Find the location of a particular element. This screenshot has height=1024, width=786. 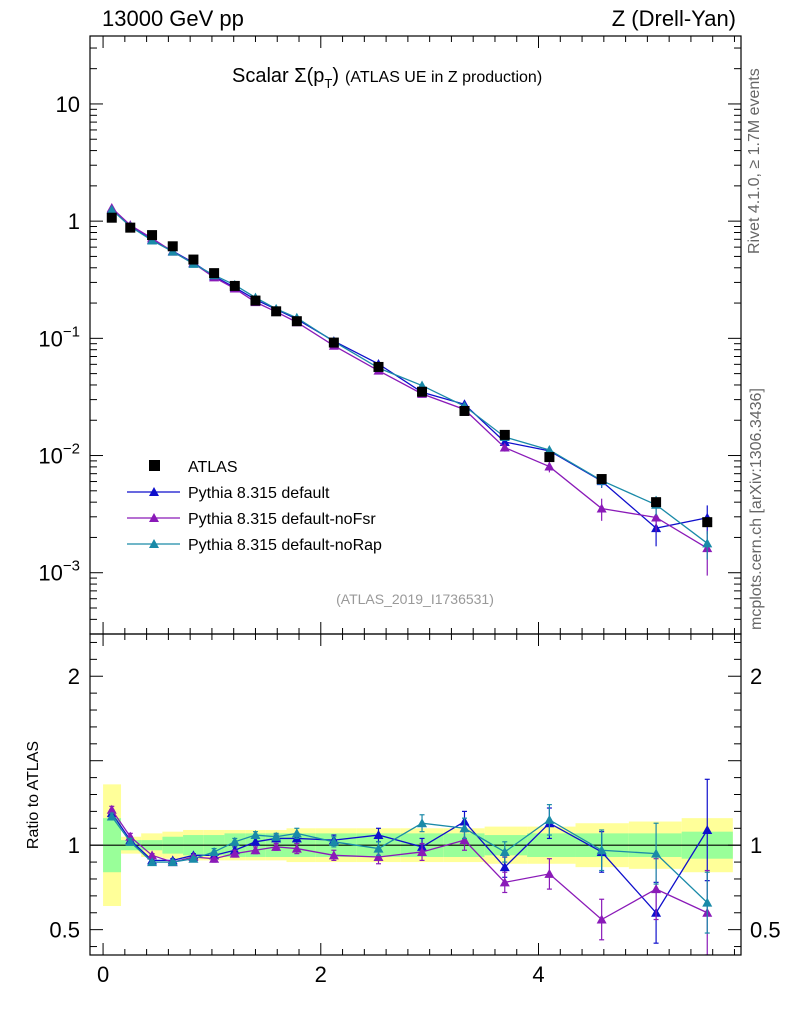

ytick-main-label-exp: −2 is located at coordinates (71, 449).